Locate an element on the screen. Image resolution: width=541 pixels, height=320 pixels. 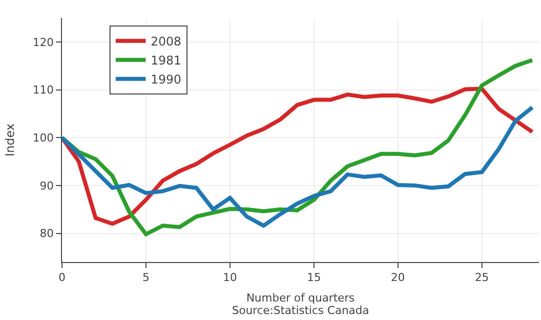
y-tick-label: 110 is located at coordinates (43, 90).